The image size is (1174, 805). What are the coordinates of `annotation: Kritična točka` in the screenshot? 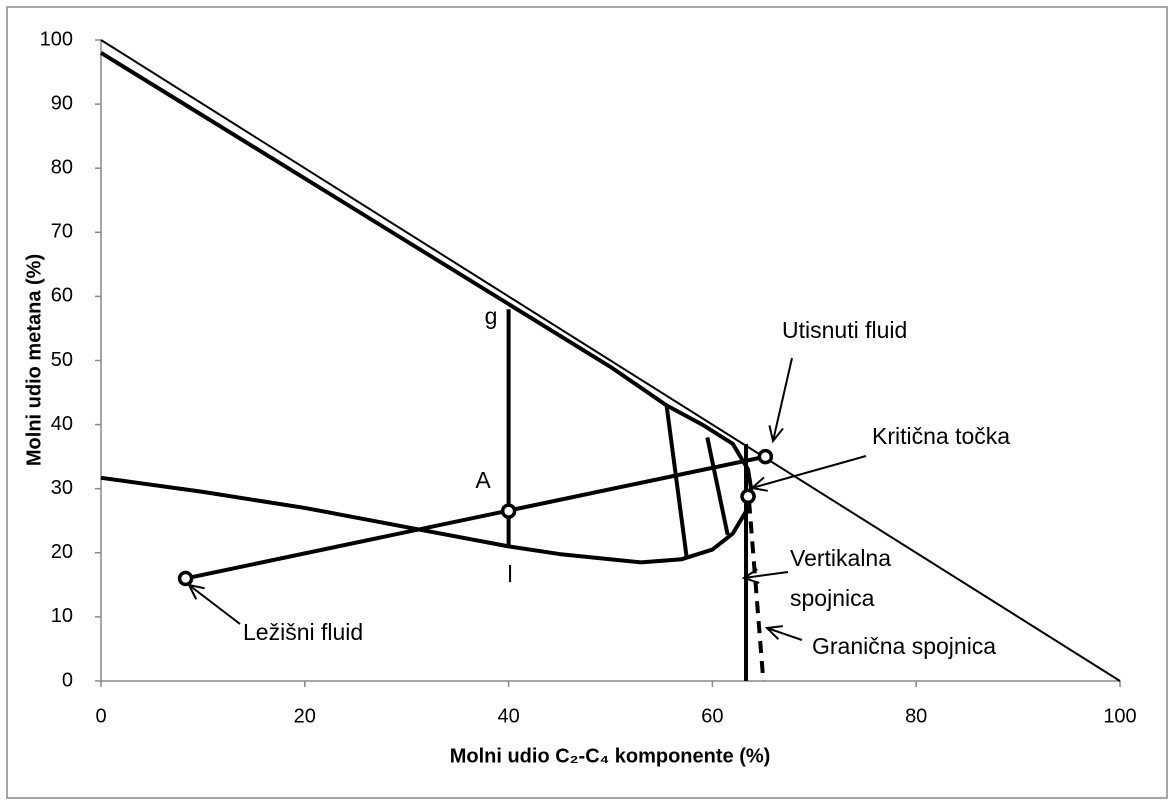 It's located at (941, 436).